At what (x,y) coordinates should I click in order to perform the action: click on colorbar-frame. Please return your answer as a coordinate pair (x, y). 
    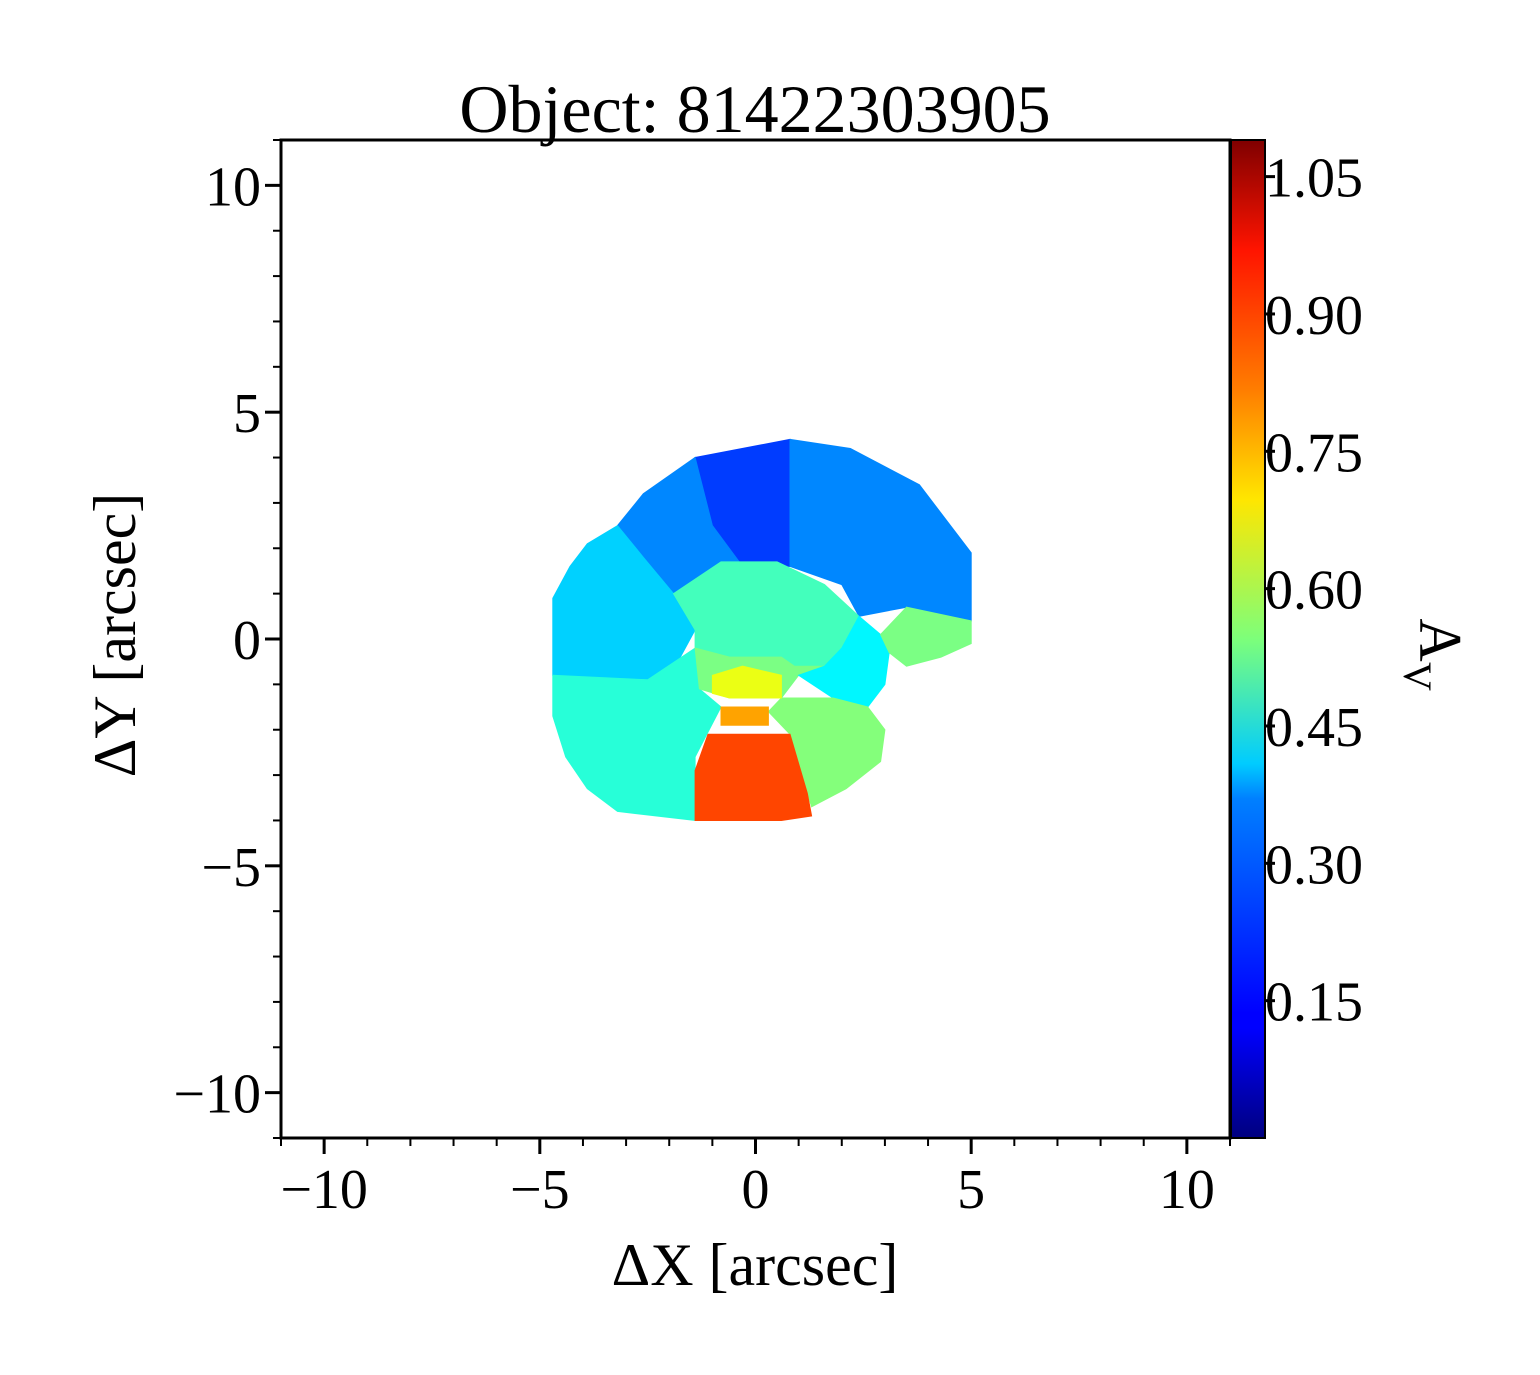
    Looking at the image, I should click on (1248, 639).